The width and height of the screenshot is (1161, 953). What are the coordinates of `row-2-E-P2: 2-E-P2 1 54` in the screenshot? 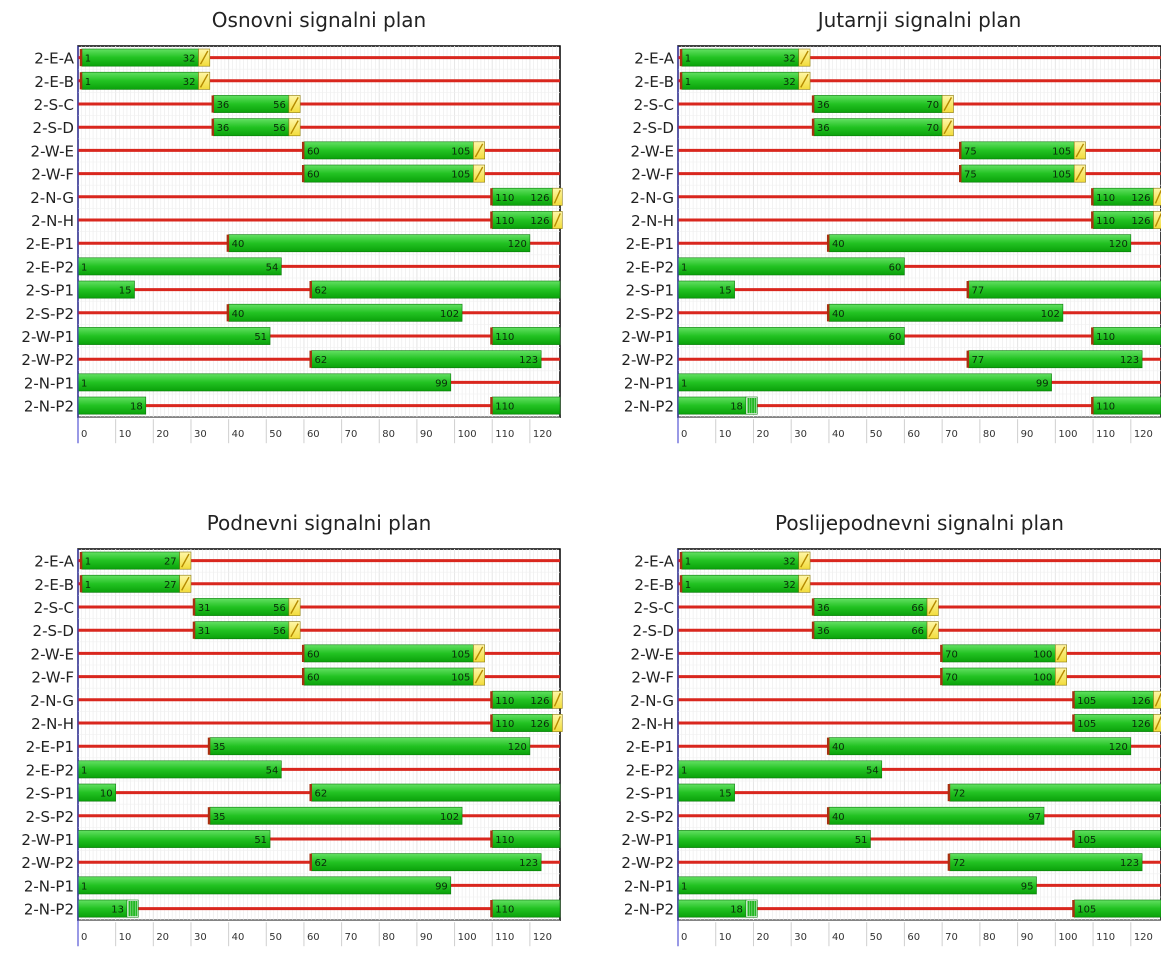 It's located at (893, 771).